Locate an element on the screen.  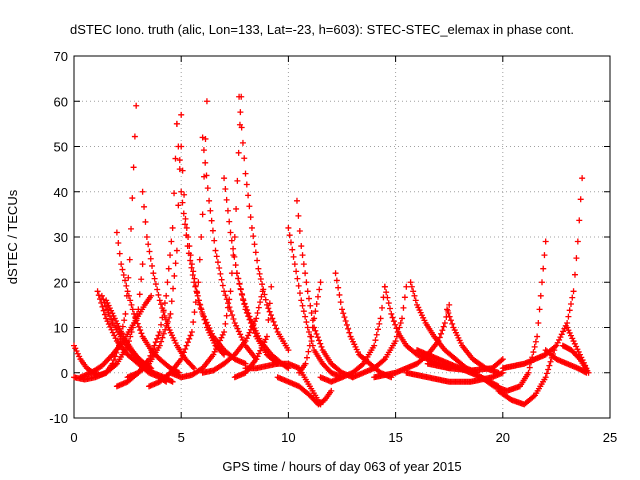
y-tick-label: 30 is located at coordinates (61, 237).